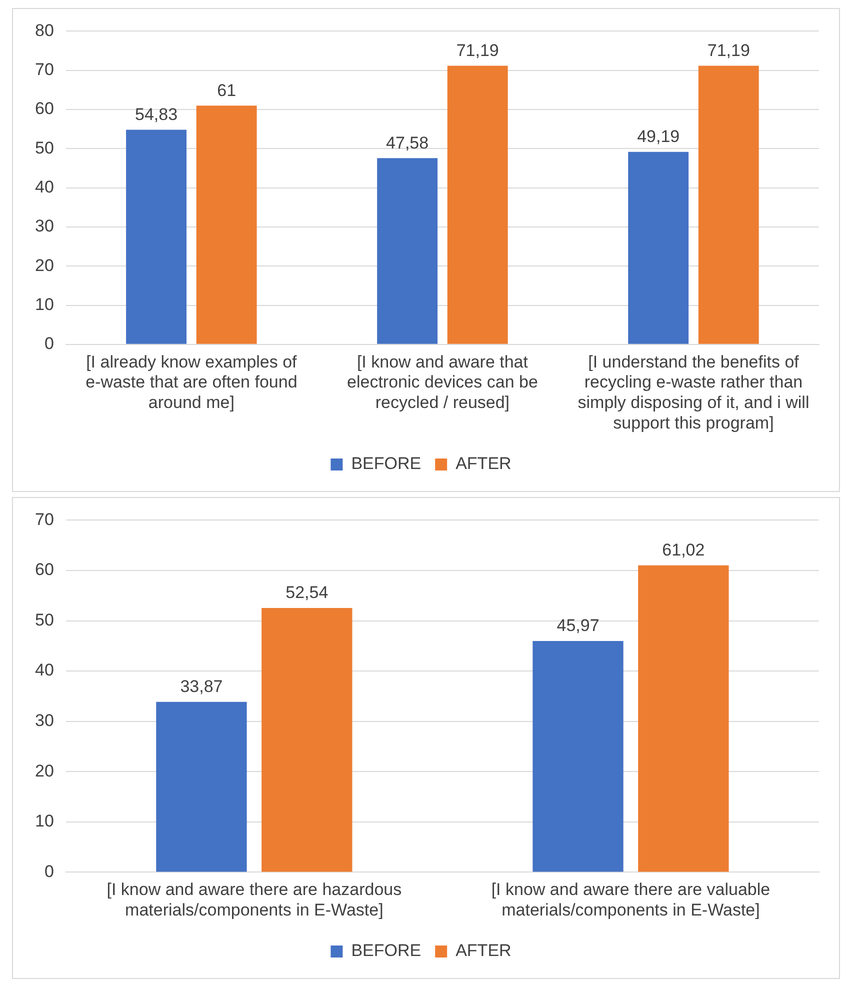 This screenshot has width=845, height=983. Describe the element at coordinates (578, 626) in the screenshot. I see `data-label: 45,97` at that location.